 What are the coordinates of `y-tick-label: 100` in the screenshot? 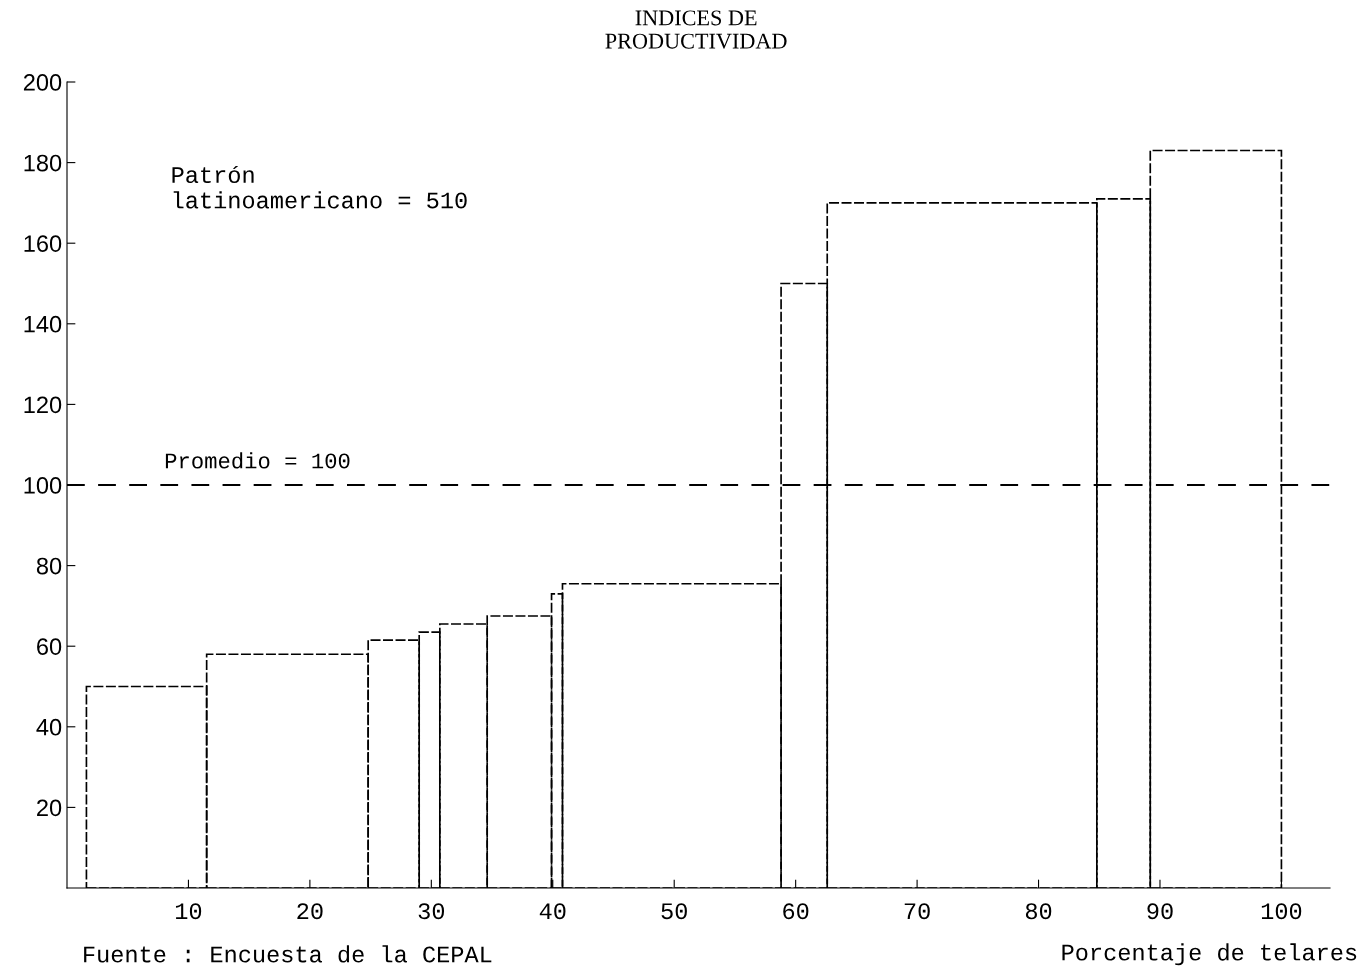 It's located at (43, 485).